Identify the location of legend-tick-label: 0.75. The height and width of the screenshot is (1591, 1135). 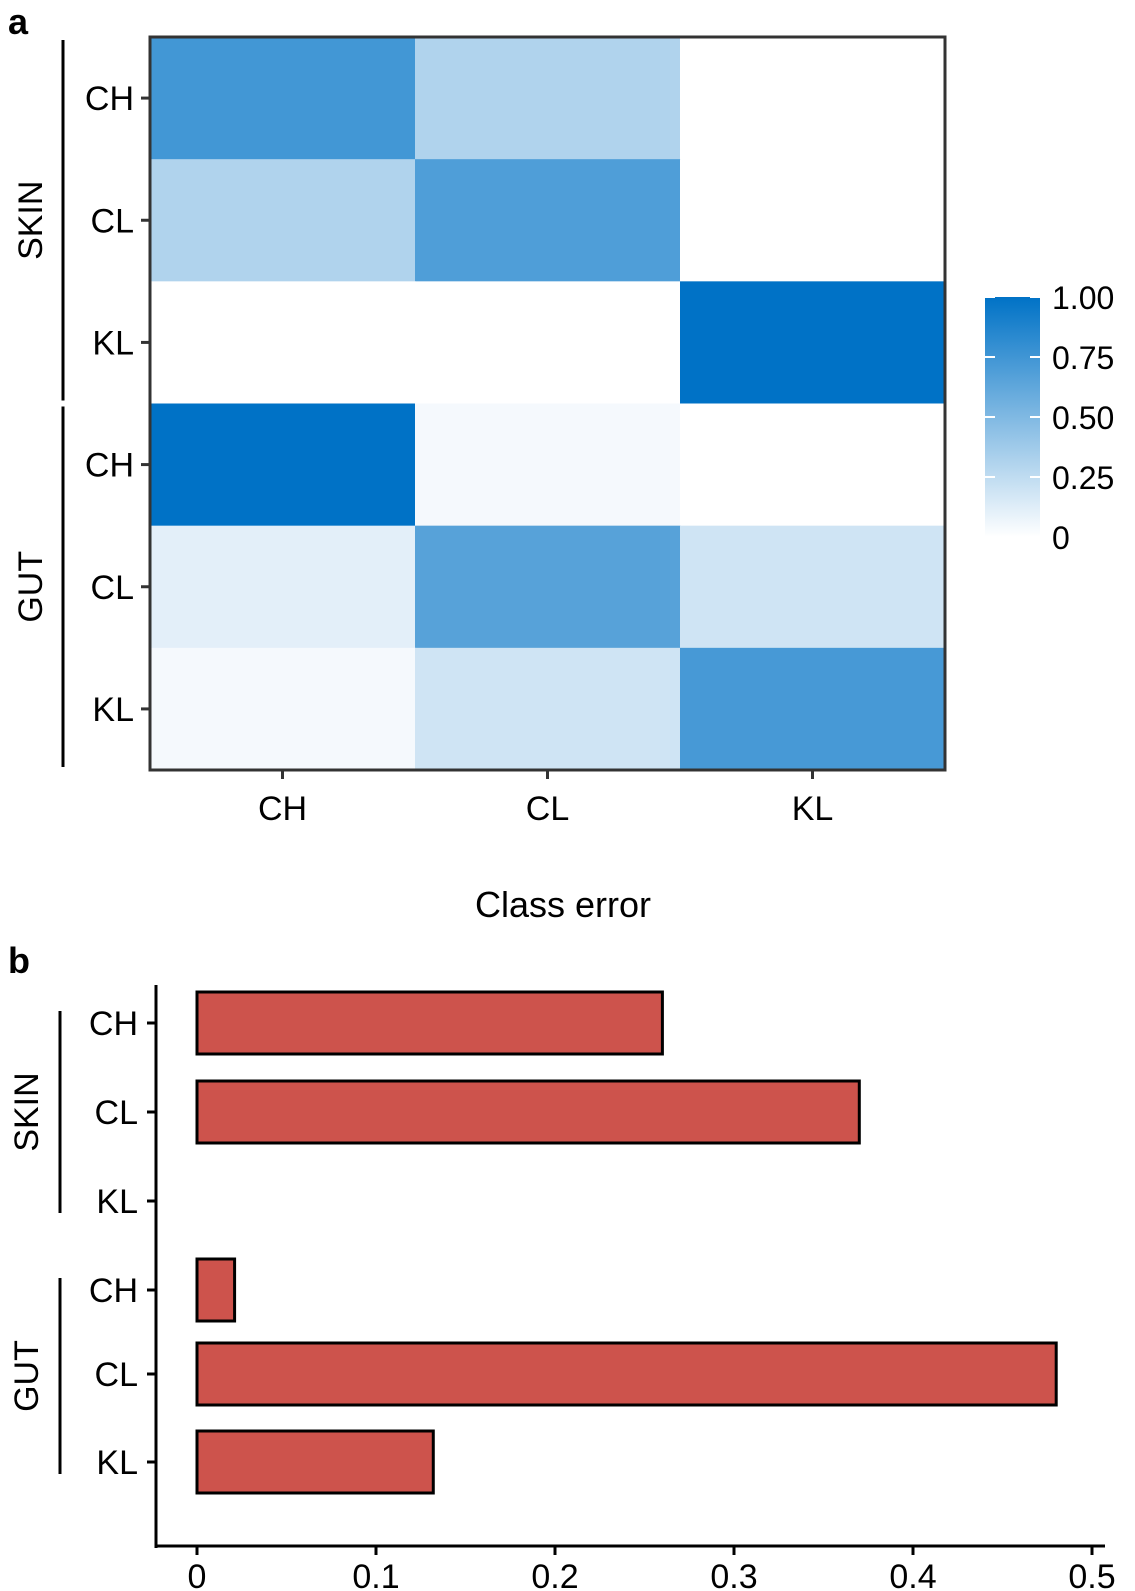
(1083, 358).